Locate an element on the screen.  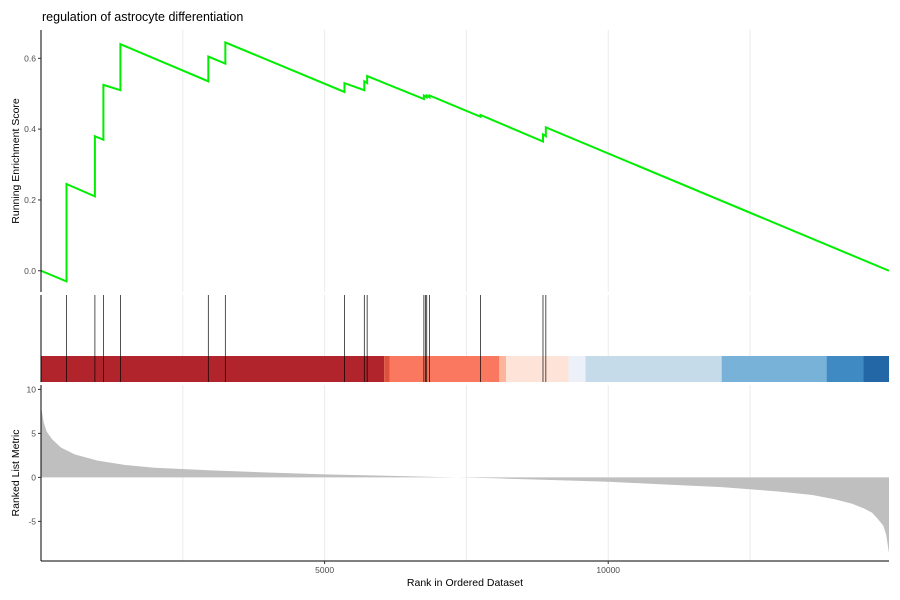
x-tick-label: 5000 is located at coordinates (324, 570).